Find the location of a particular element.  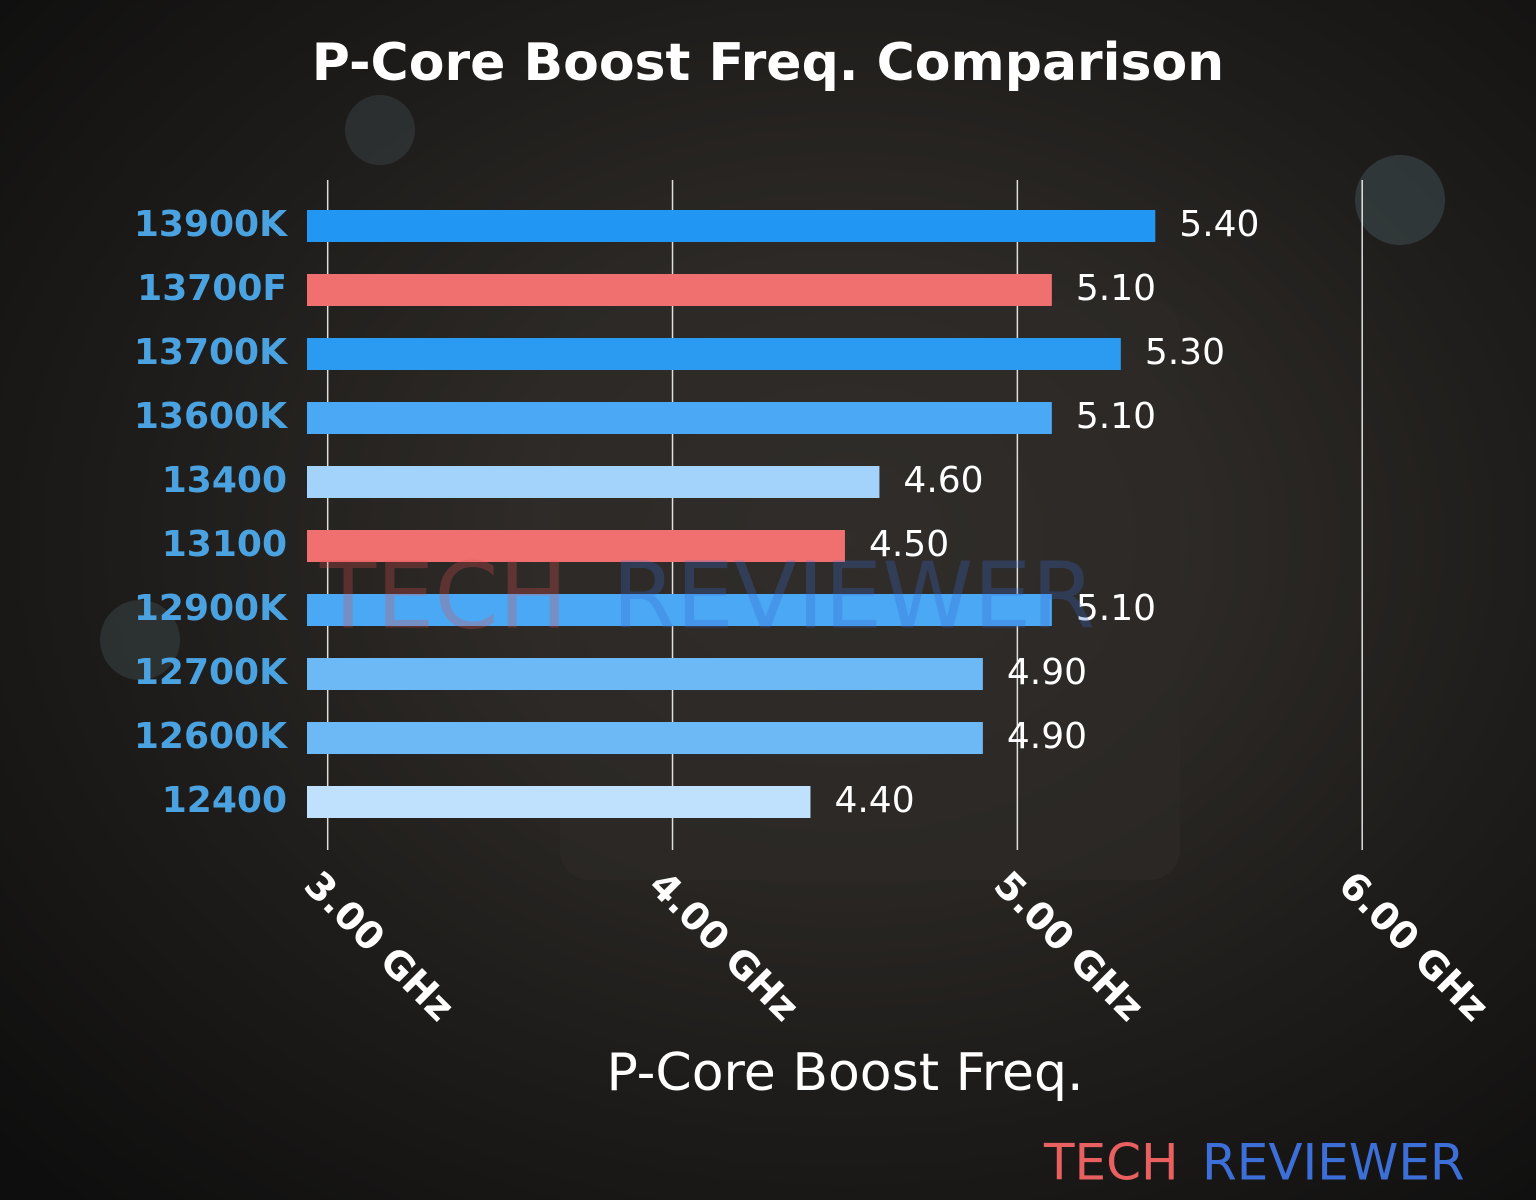

y-tick-label: 13600K is located at coordinates (211, 416).